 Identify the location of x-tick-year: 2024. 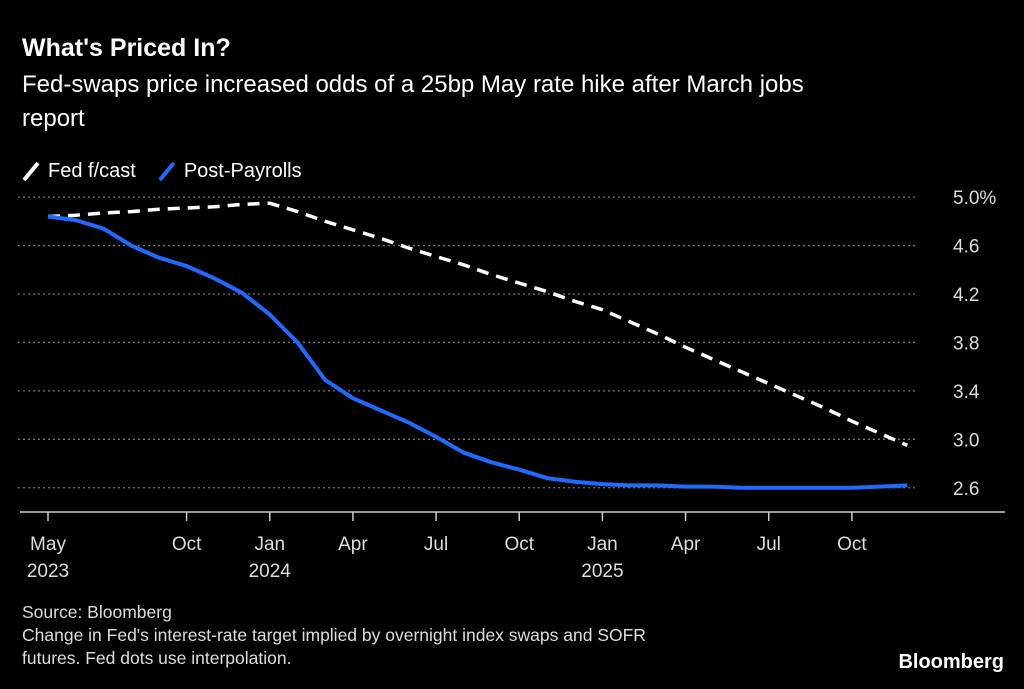
(270, 571).